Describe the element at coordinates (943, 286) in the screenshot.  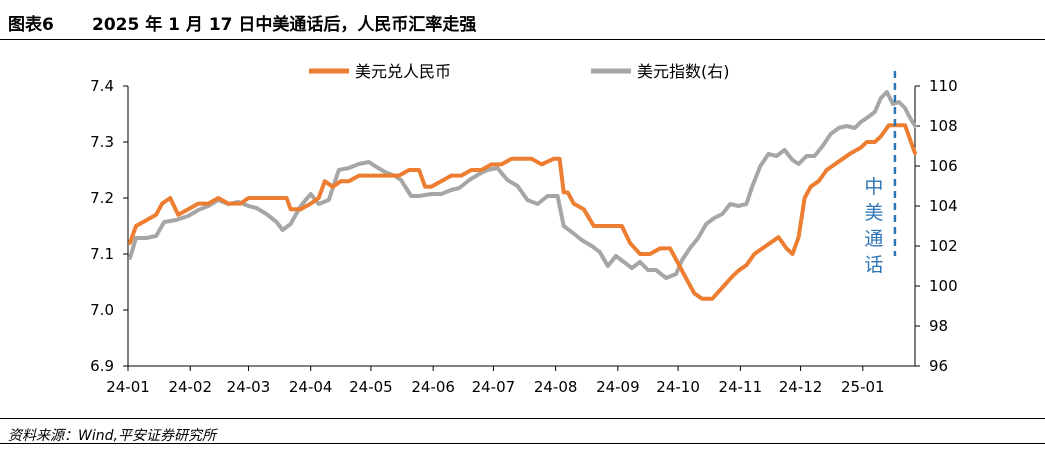
I see `right-y-tick-label: 100` at that location.